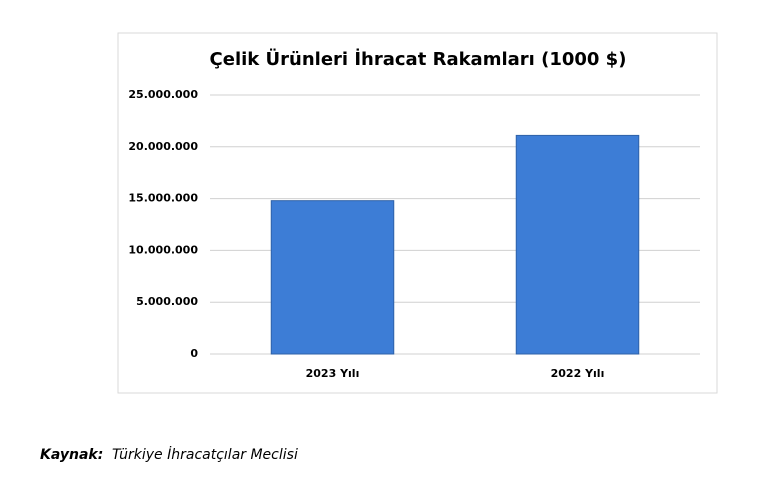  What do you see at coordinates (163, 94) in the screenshot?
I see `y-tick-label: 25.000.000` at bounding box center [163, 94].